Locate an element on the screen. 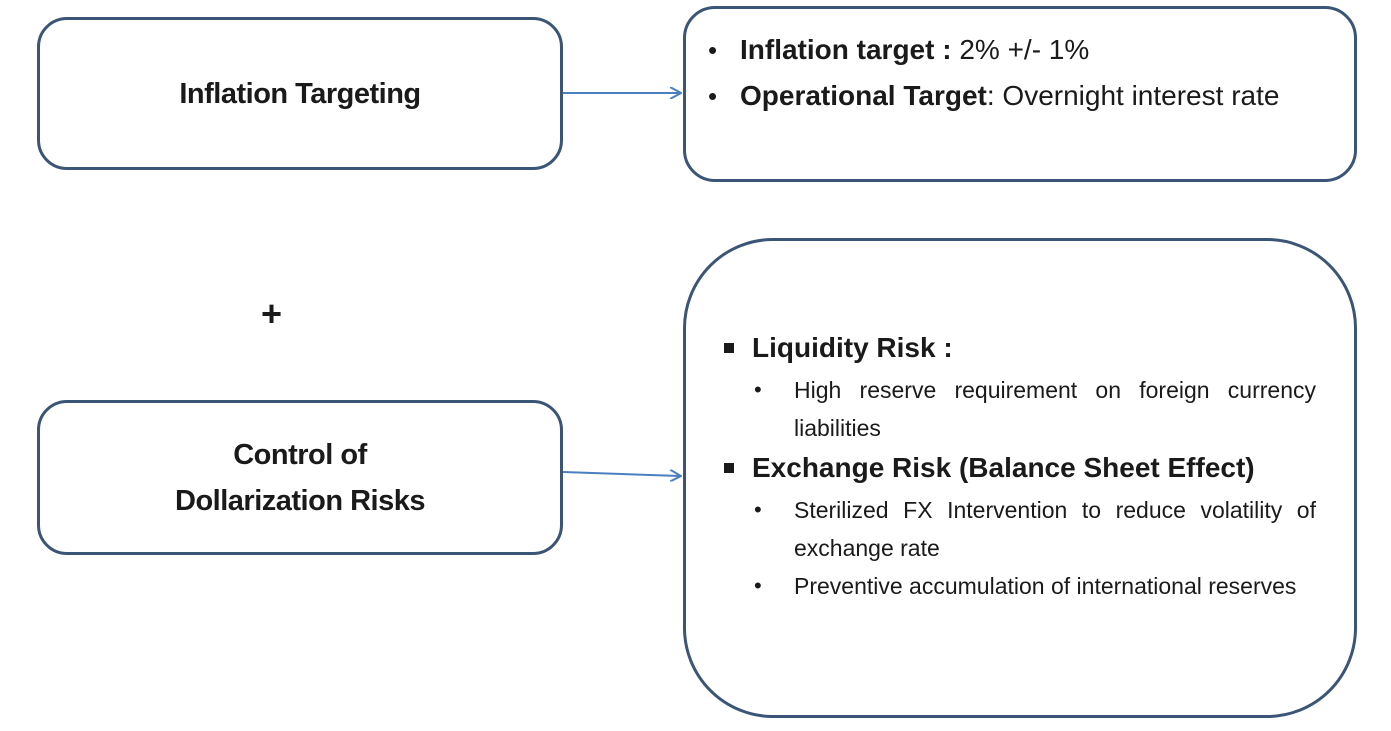  arrow-control-to-details is located at coordinates (621, 474).